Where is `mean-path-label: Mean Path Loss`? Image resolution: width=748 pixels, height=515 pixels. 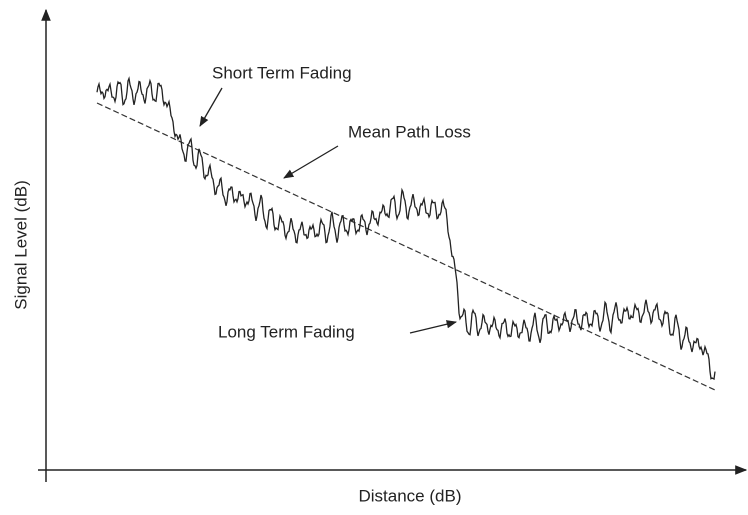
mean-path-label: Mean Path Loss is located at coordinates (409, 131).